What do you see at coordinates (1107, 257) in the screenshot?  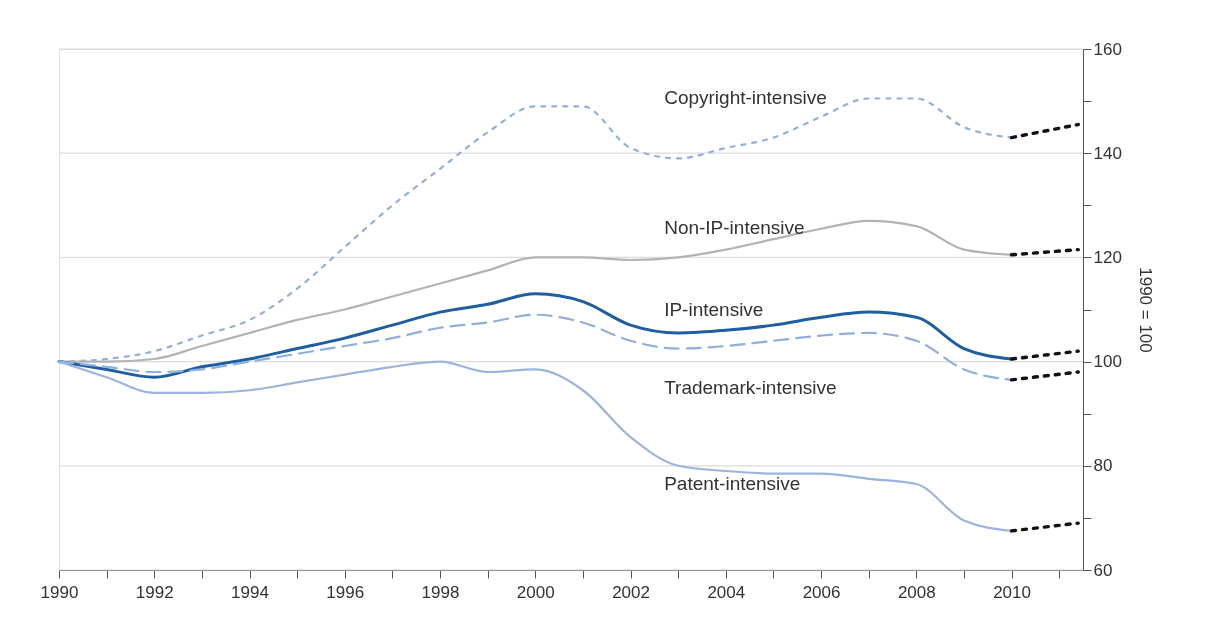 I see `y-tick-label: 120` at bounding box center [1107, 257].